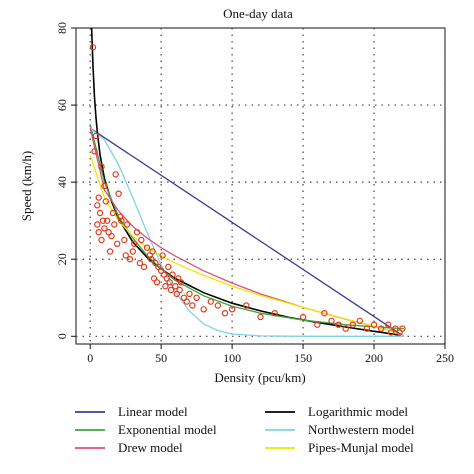 Image resolution: width=474 pixels, height=474 pixels. I want to click on x-tick-label: 0, so click(90, 358).